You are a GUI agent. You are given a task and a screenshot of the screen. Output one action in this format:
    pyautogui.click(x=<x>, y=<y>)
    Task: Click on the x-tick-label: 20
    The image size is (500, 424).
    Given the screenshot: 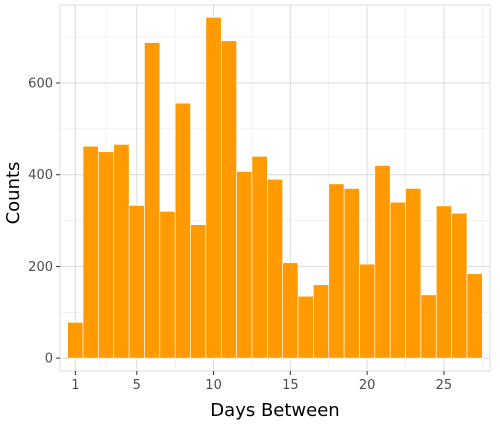 What is the action you would take?
    pyautogui.click(x=367, y=385)
    